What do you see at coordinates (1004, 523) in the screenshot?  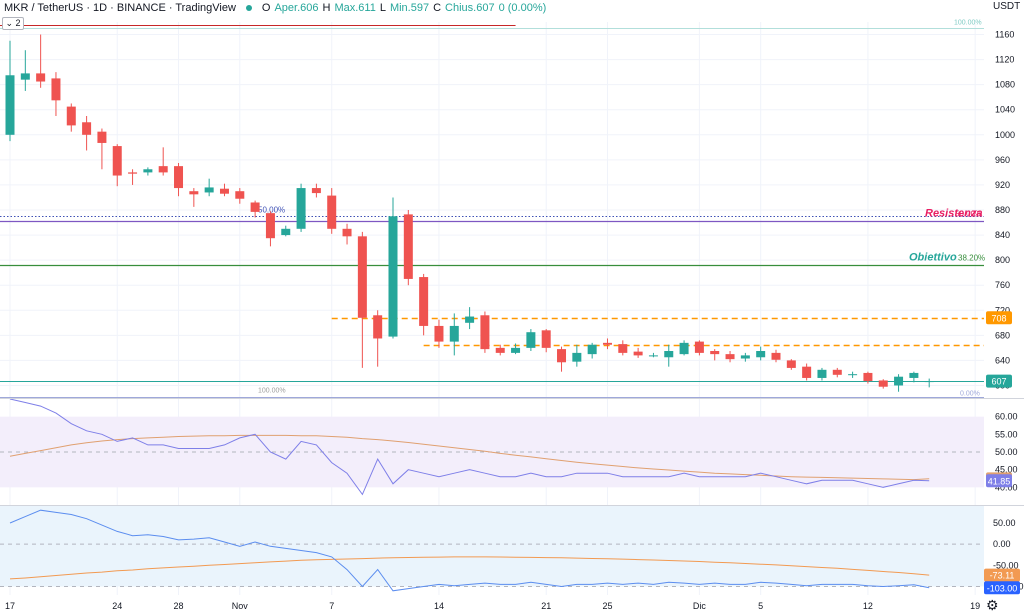 I see `cci-tick-label: 50.00` at bounding box center [1004, 523].